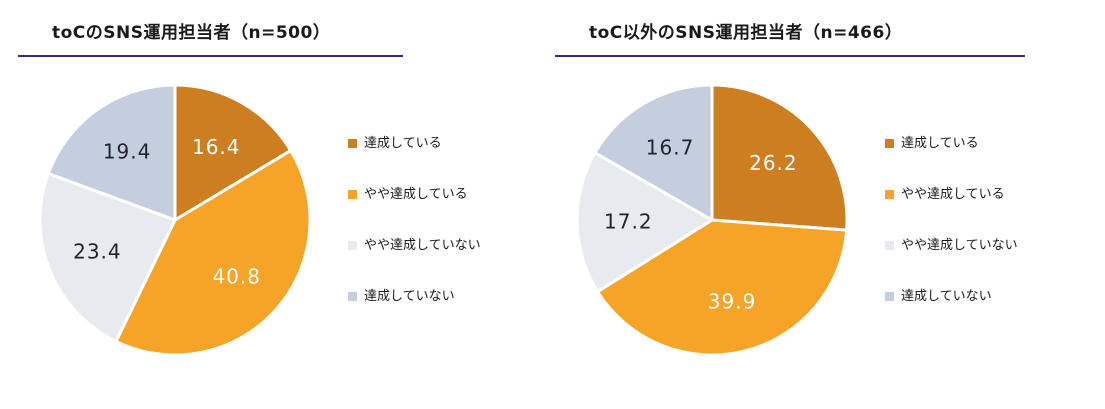 This screenshot has height=409, width=1105. What do you see at coordinates (97, 251) in the screenshot?
I see `pie-value-label: 23.4` at bounding box center [97, 251].